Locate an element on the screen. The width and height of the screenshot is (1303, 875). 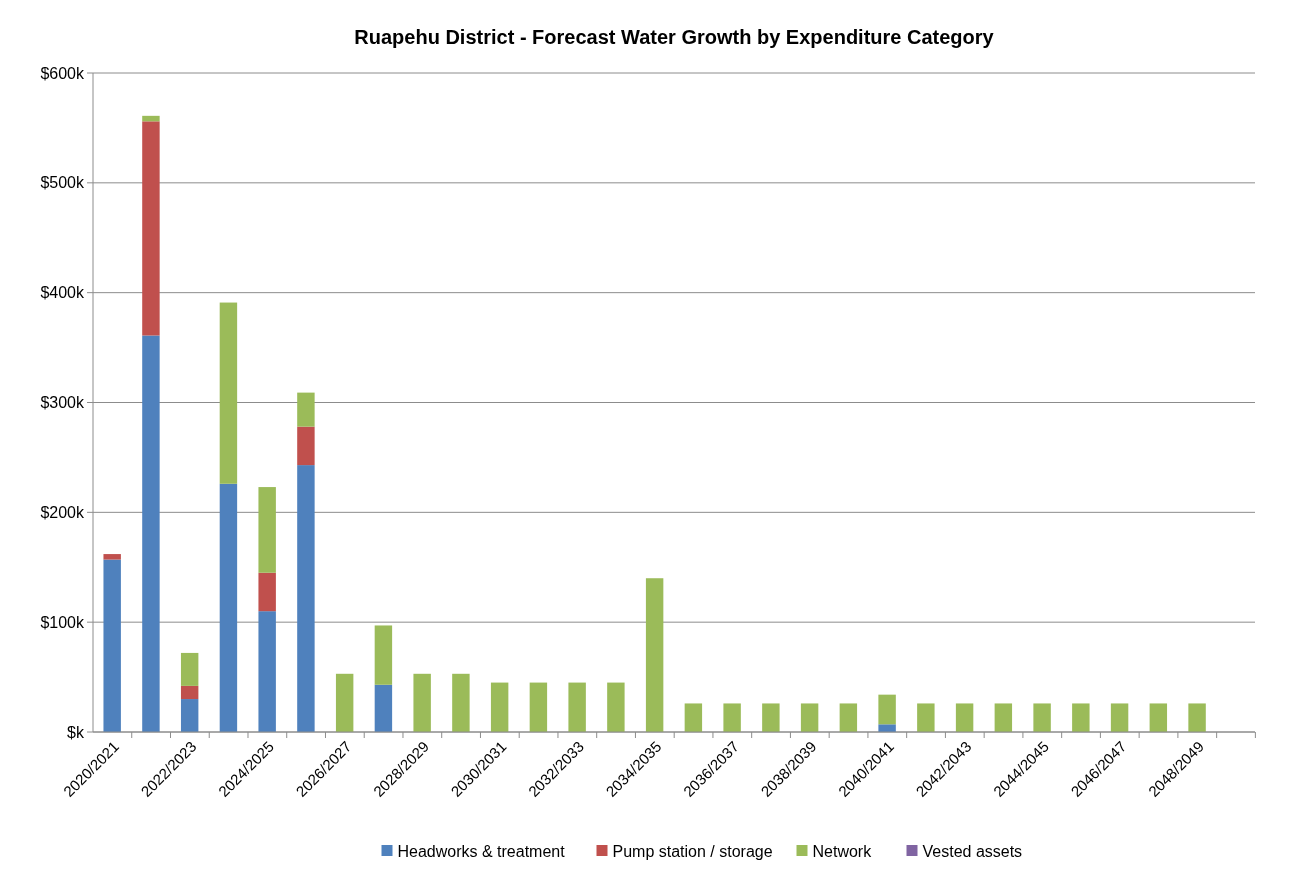
legend-label: Pump station / storage is located at coordinates (692, 851).